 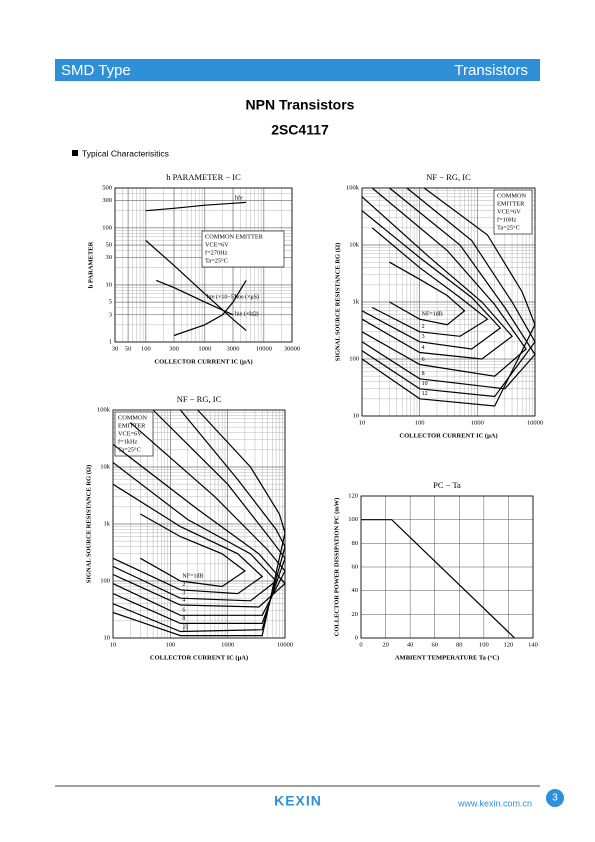 I want to click on y-tick-label: 500, so click(x=107, y=187).